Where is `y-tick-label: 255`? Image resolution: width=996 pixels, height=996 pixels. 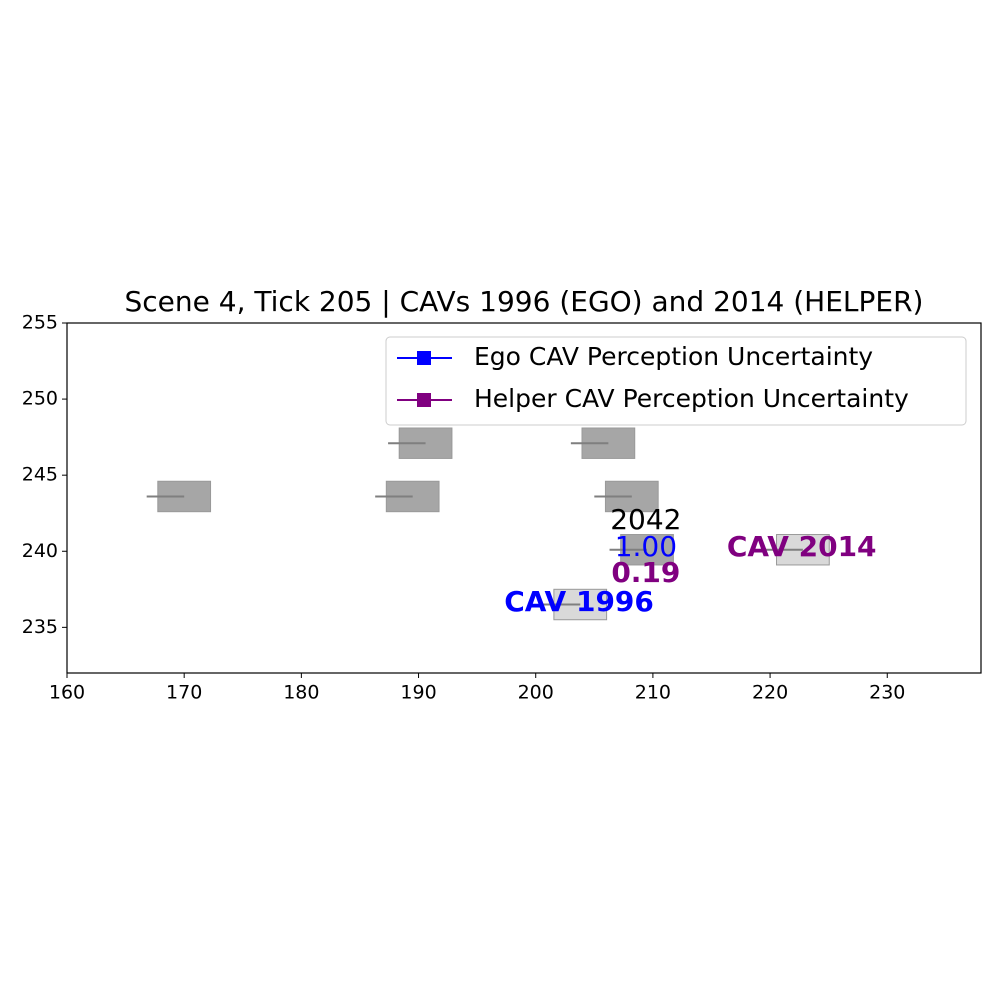 y-tick-label: 255 is located at coordinates (40, 323).